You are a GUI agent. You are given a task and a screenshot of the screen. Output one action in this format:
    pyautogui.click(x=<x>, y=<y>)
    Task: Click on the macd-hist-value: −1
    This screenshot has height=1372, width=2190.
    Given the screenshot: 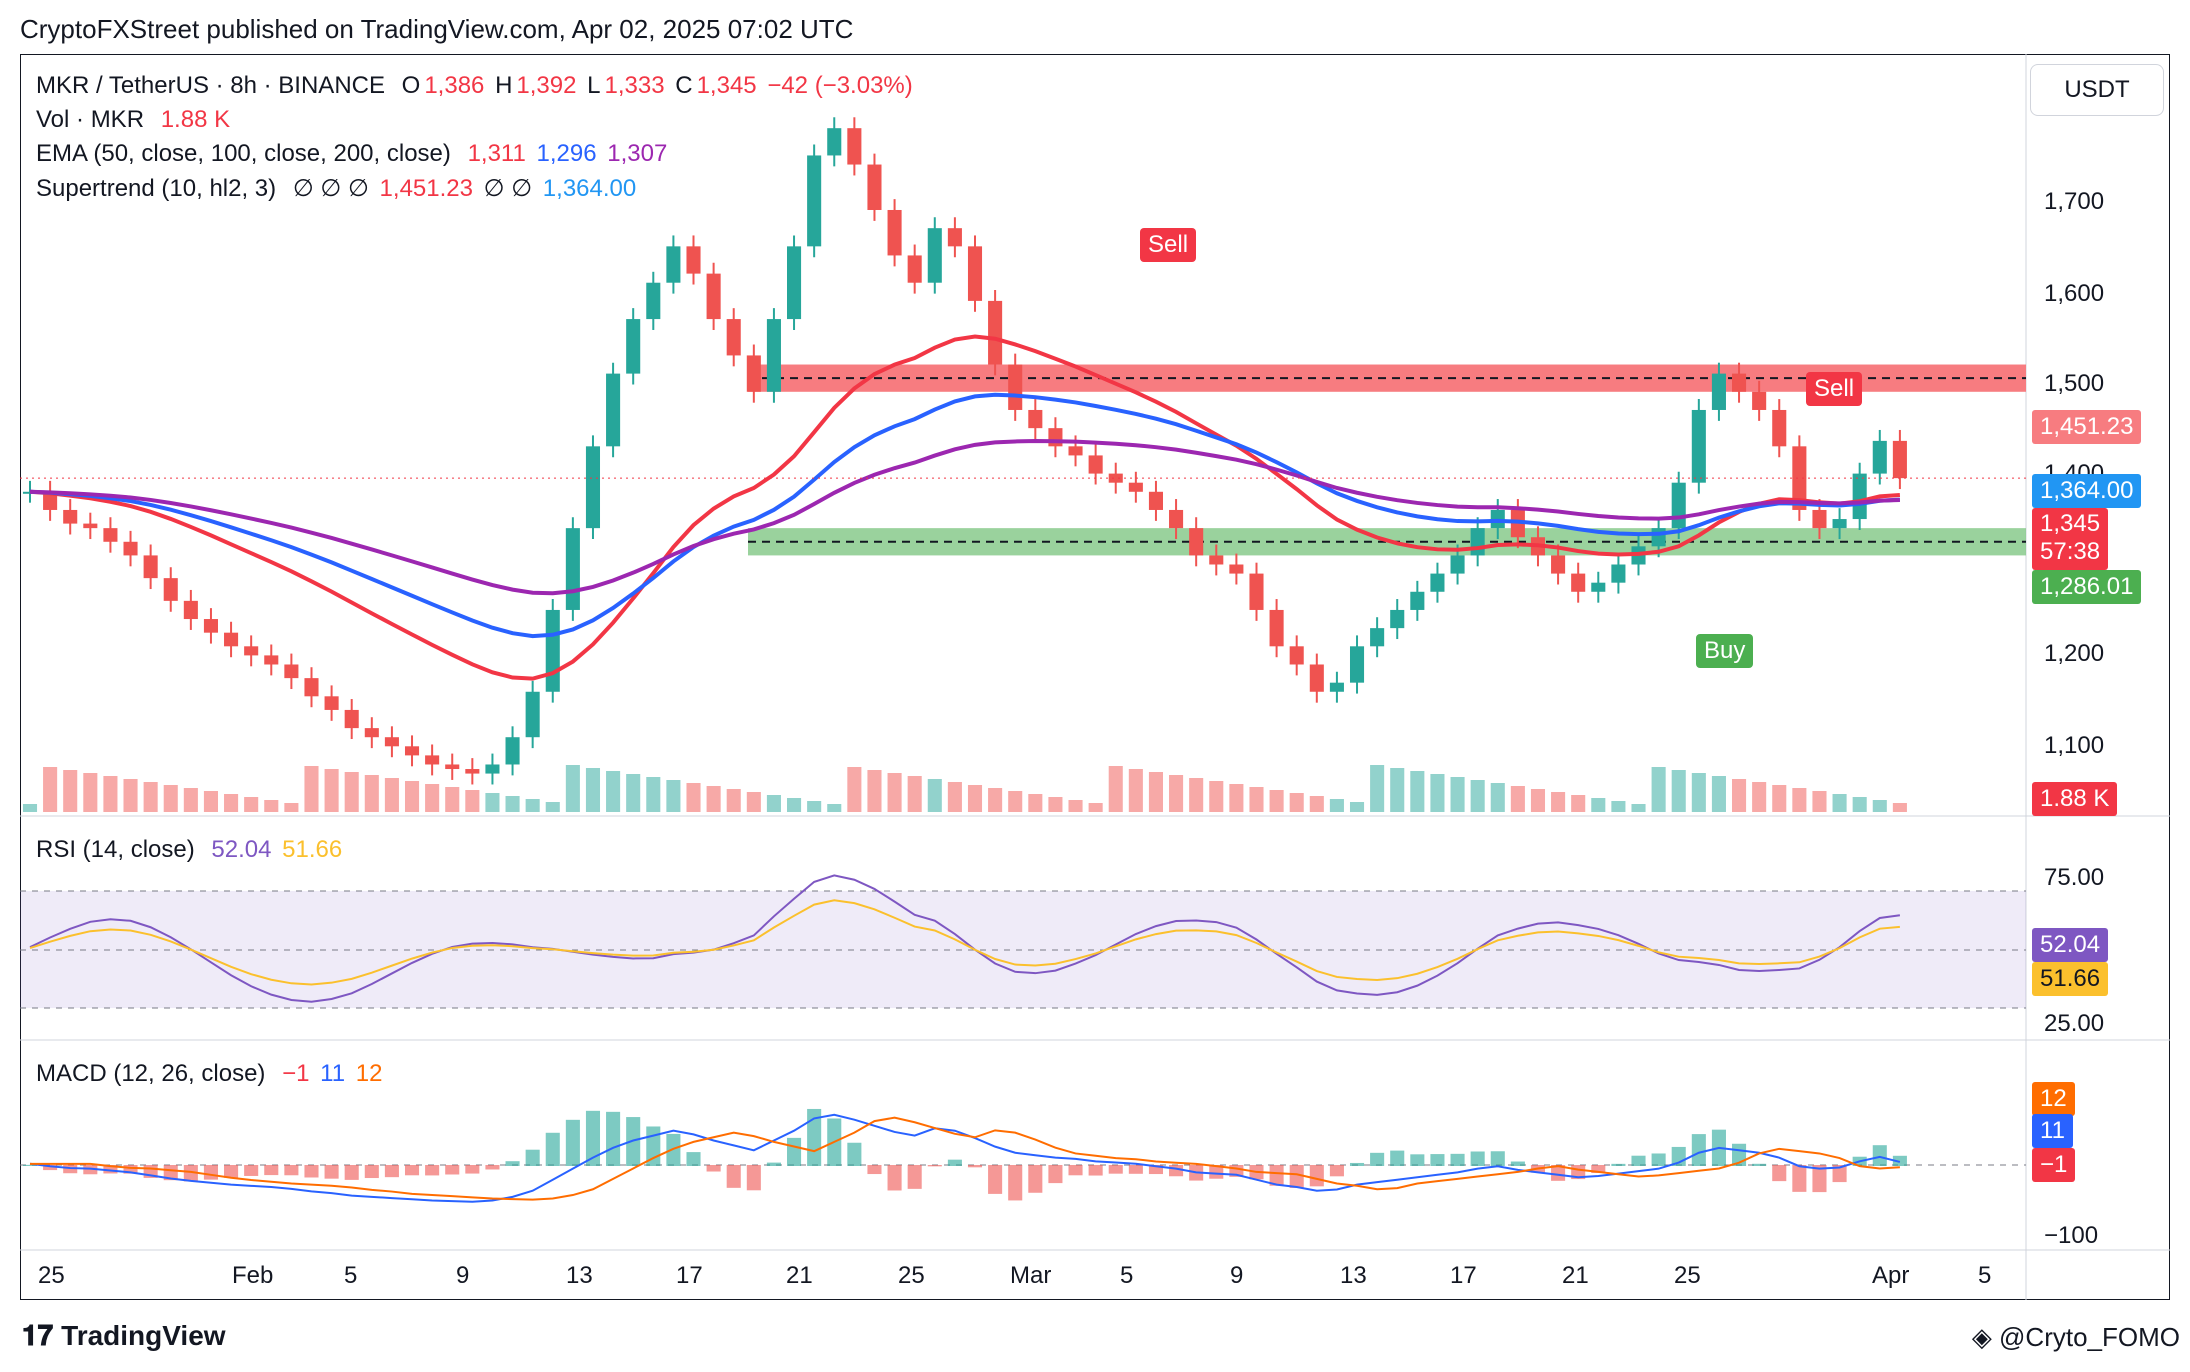 What is the action you would take?
    pyautogui.click(x=296, y=1073)
    